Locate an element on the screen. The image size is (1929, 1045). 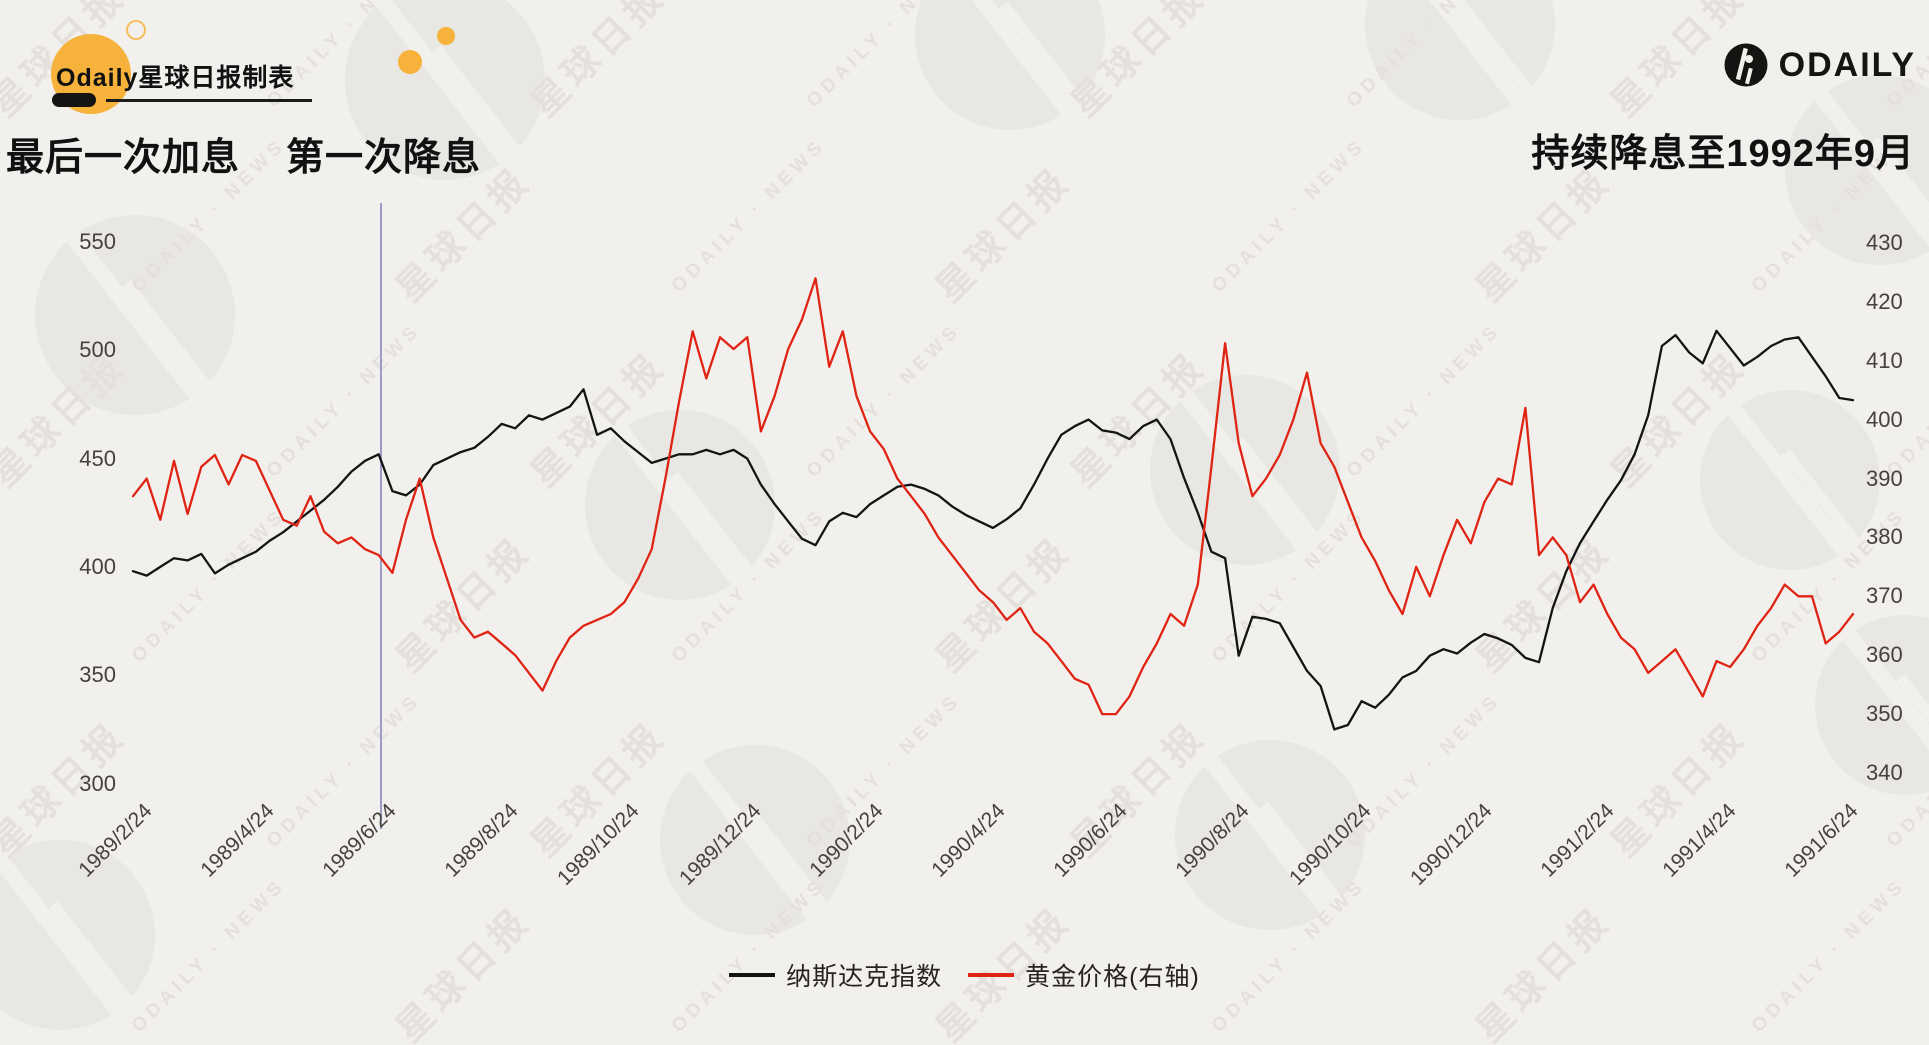
brand-underline-bar is located at coordinates (74, 100).